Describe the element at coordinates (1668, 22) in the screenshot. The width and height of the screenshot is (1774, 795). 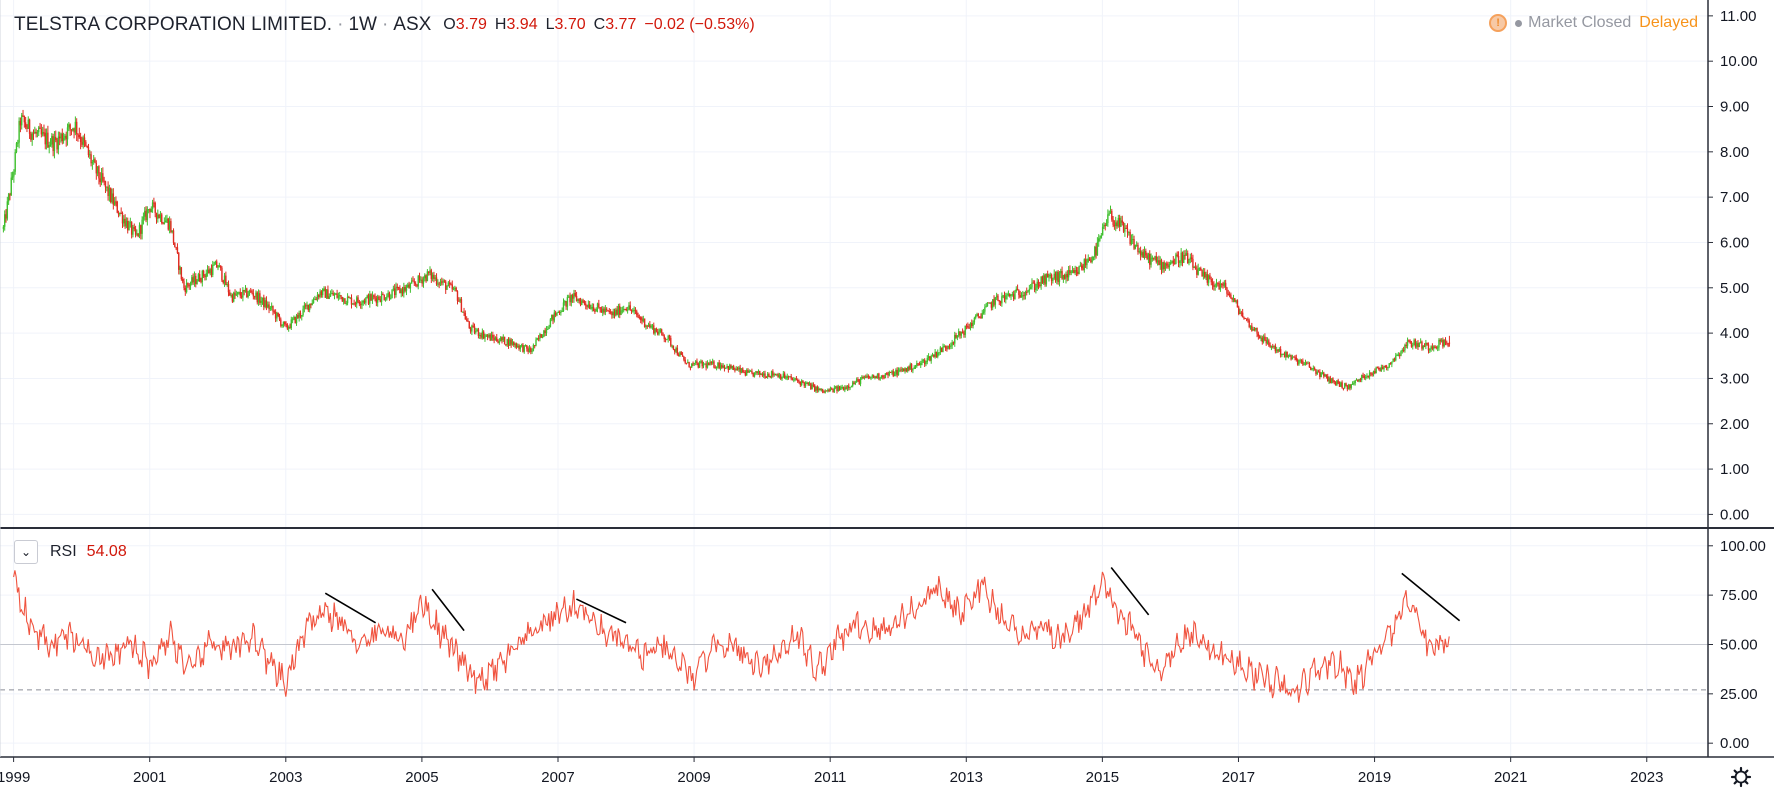
I see `delayed-label: Delayed` at that location.